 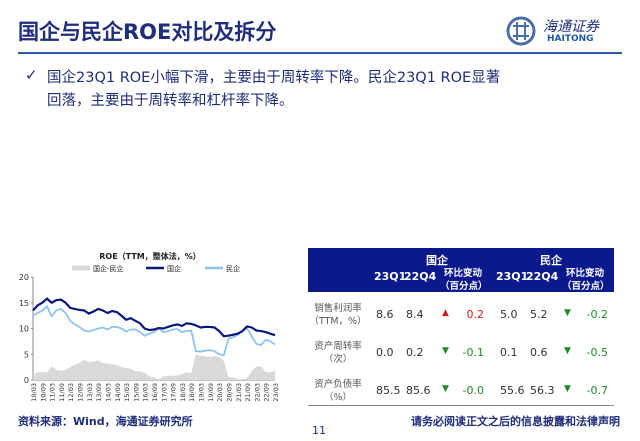 I want to click on x-tick-label: 21/03, so click(x=239, y=392).